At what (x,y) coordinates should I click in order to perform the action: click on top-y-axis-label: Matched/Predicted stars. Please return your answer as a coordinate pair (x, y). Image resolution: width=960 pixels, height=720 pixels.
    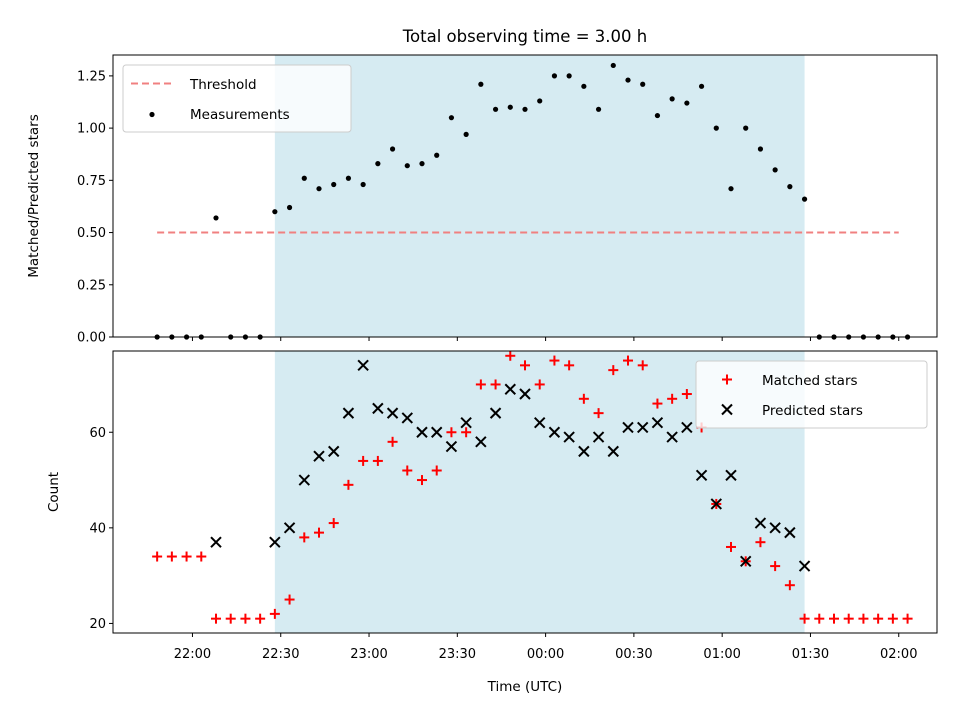
    Looking at the image, I should click on (34, 195).